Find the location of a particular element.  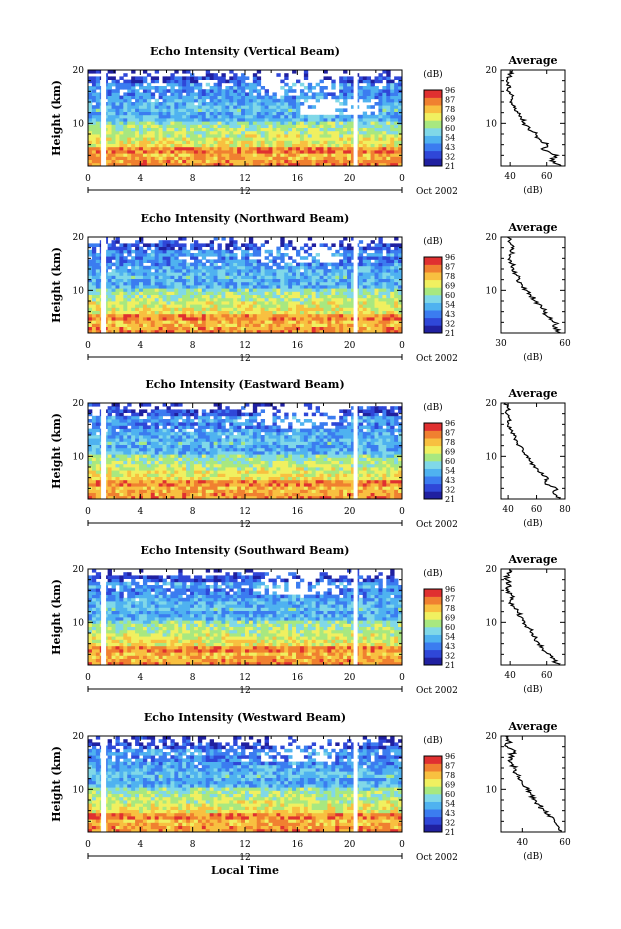

colorbar-swatch is located at coordinates (433, 299).